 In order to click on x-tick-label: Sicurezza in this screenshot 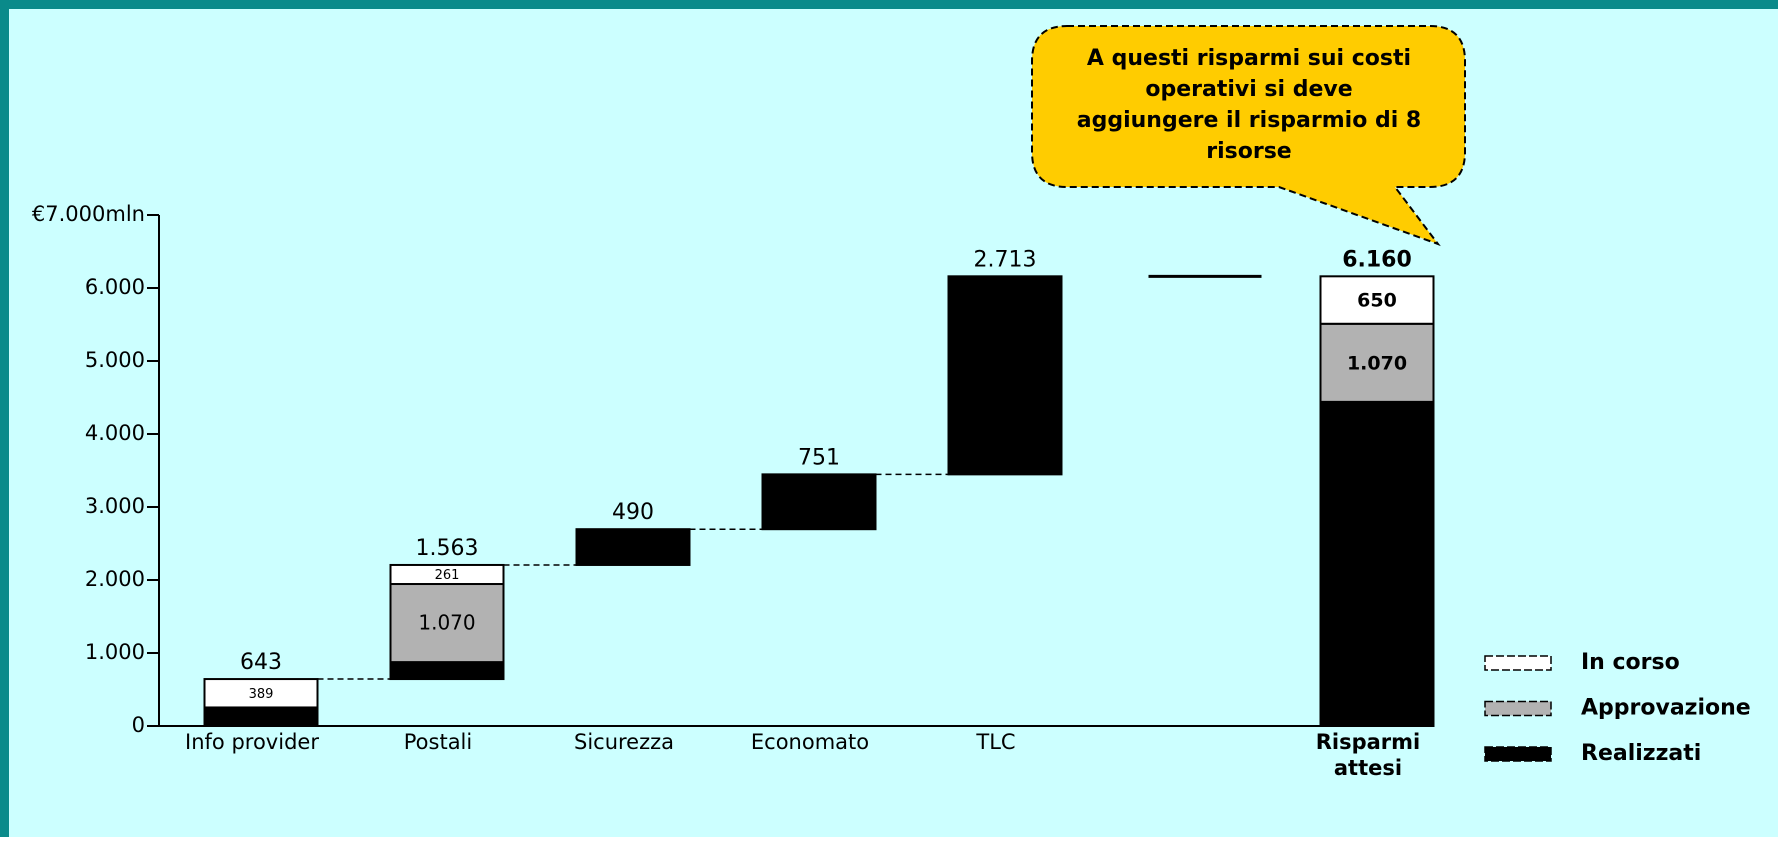, I will do `click(624, 742)`.